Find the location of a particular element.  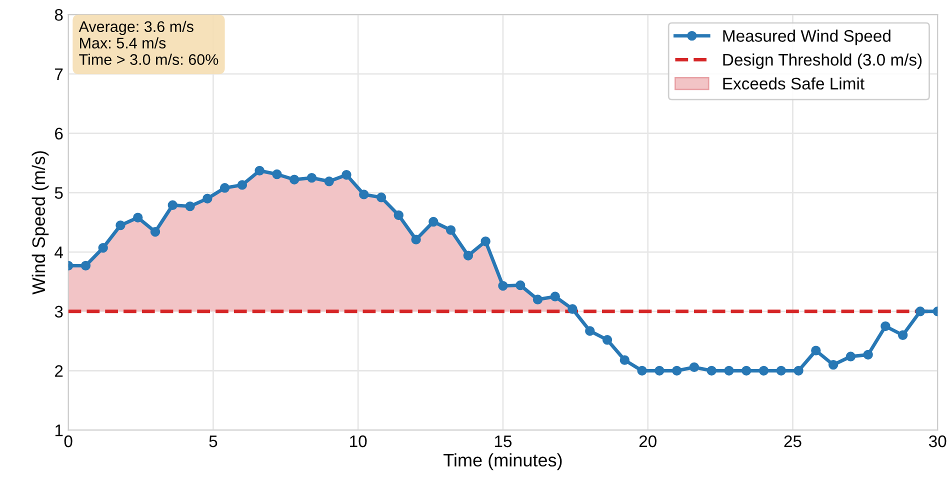

x-tick-label: 15 is located at coordinates (503, 442).